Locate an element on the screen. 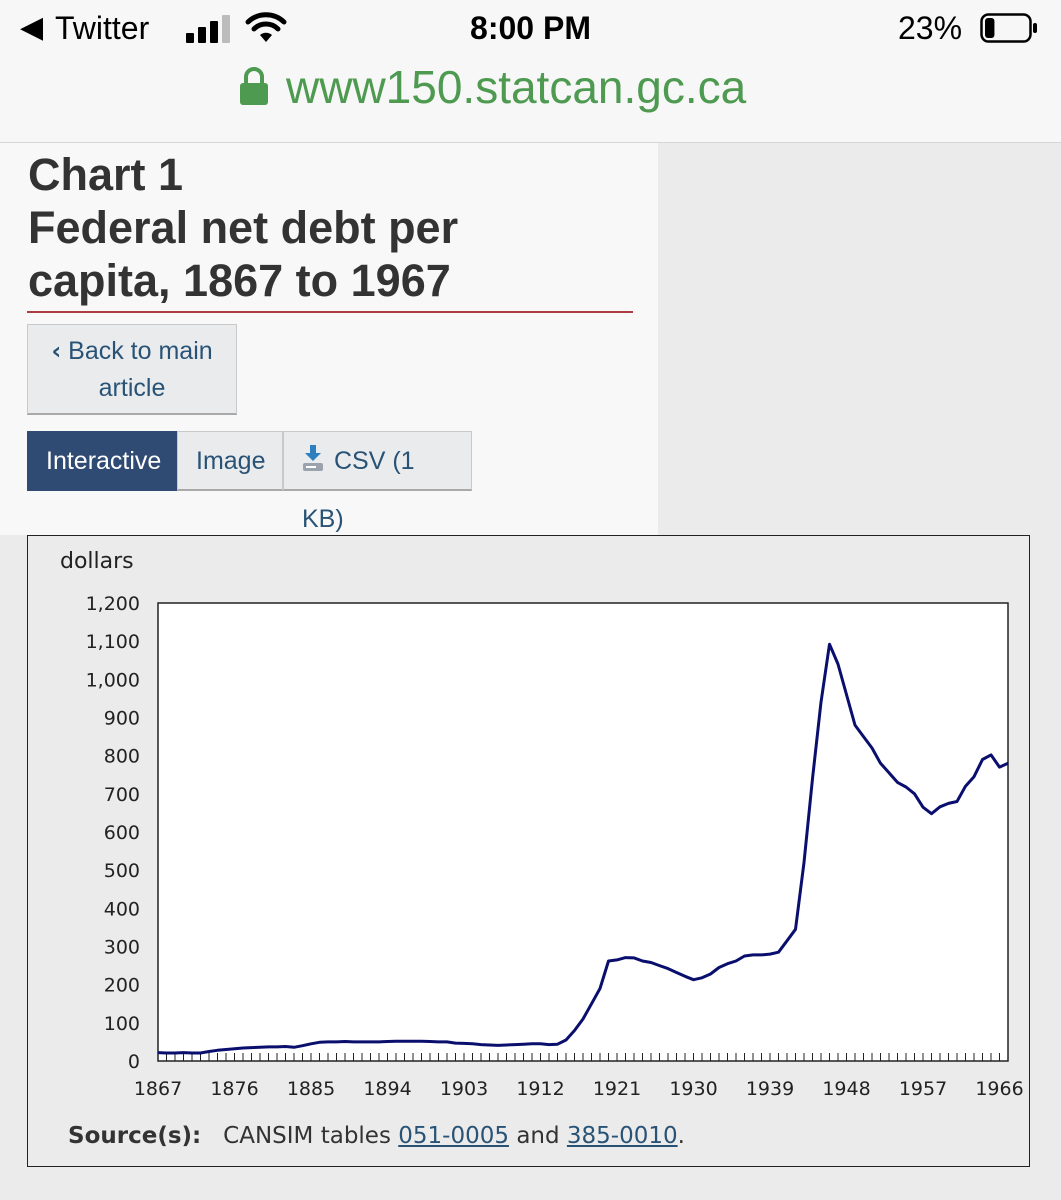 The height and width of the screenshot is (1200, 1061). x-tick-label: 1957 is located at coordinates (923, 1089).